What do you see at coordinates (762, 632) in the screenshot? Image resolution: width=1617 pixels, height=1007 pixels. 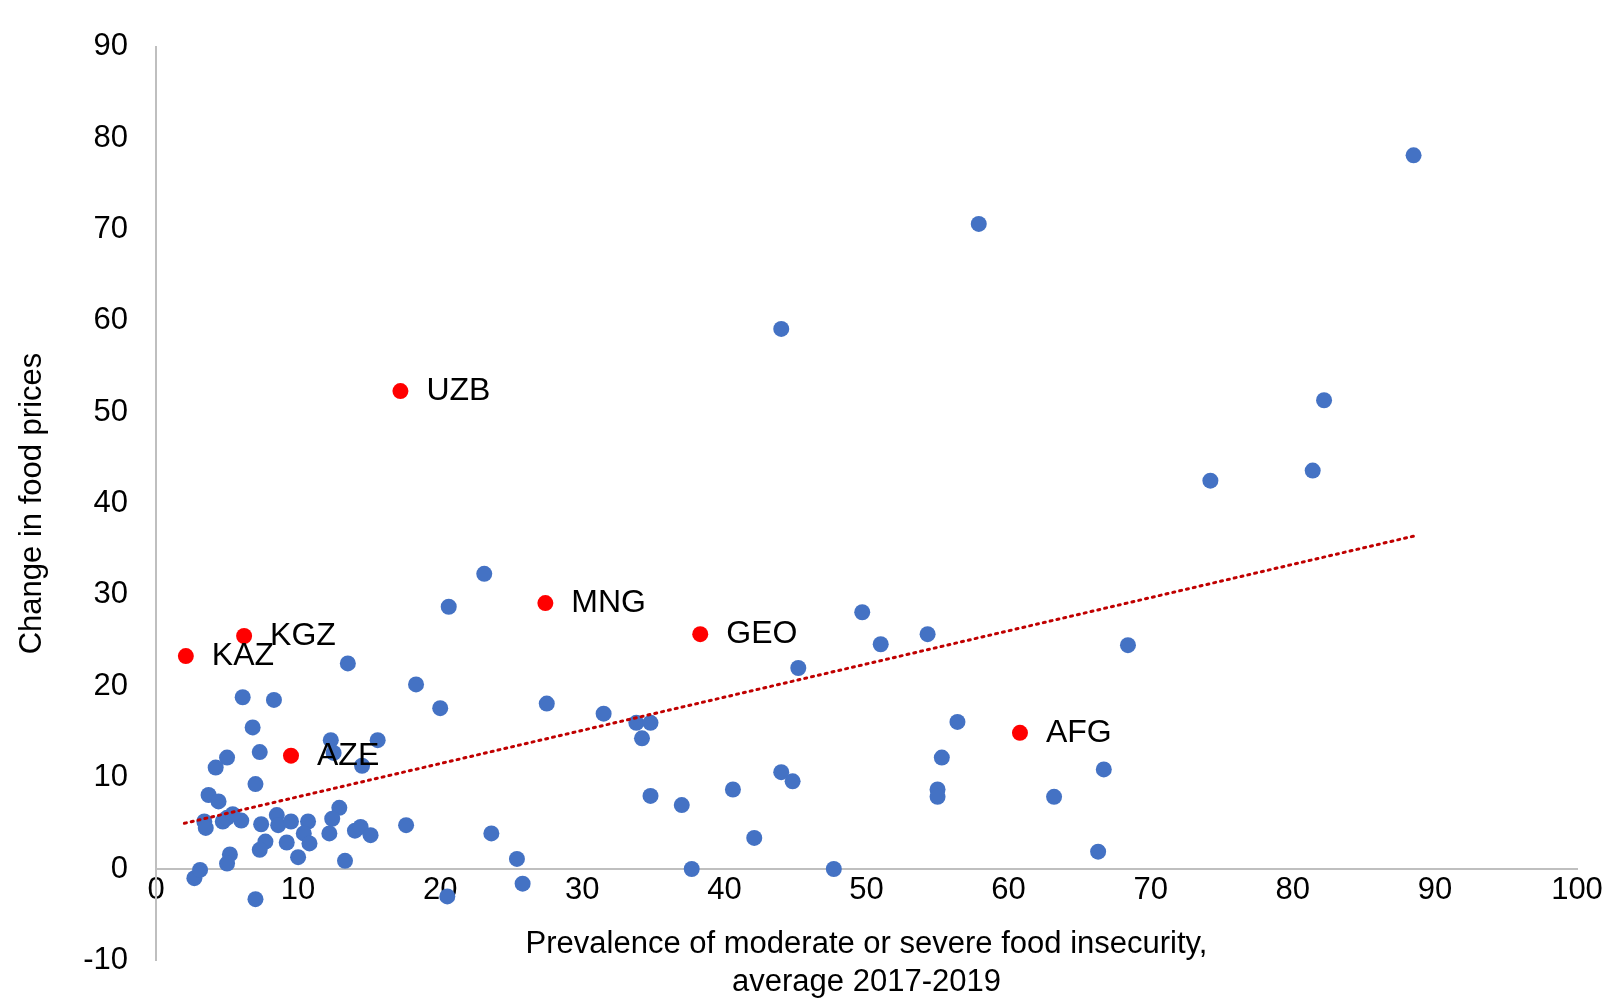 I see `annotation: GEO` at bounding box center [762, 632].